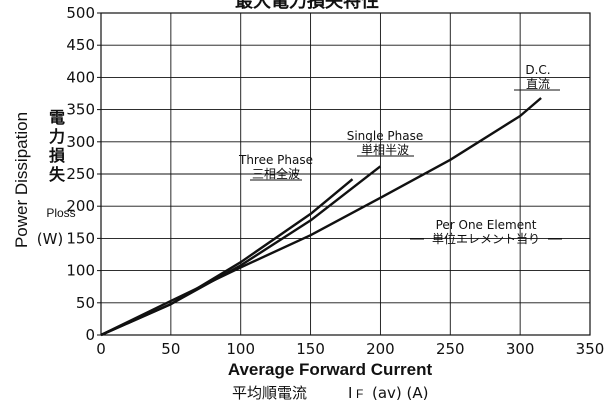 This screenshot has height=410, width=608. What do you see at coordinates (80, 238) in the screenshot?
I see `y-tick-label: 150` at bounding box center [80, 238].